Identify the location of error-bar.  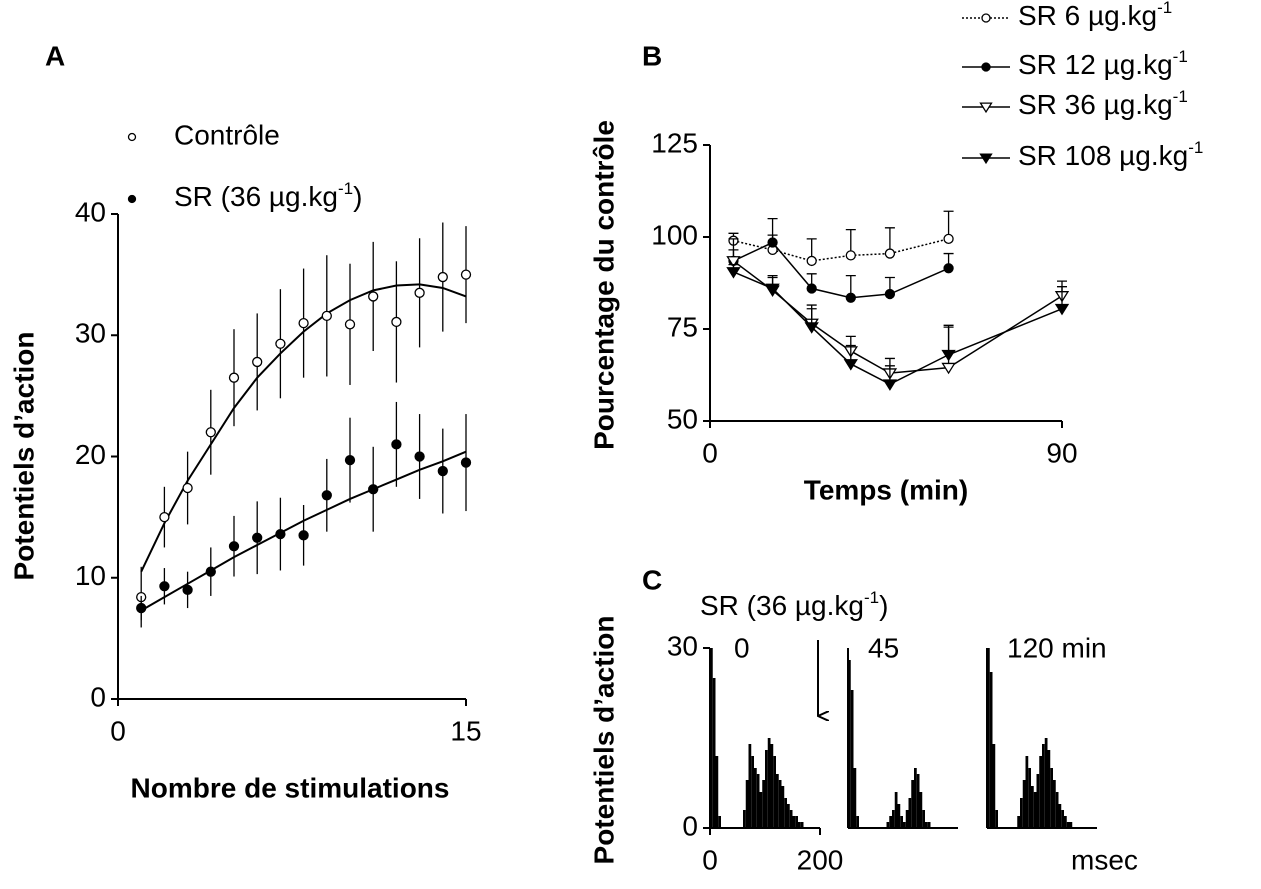
(948, 339).